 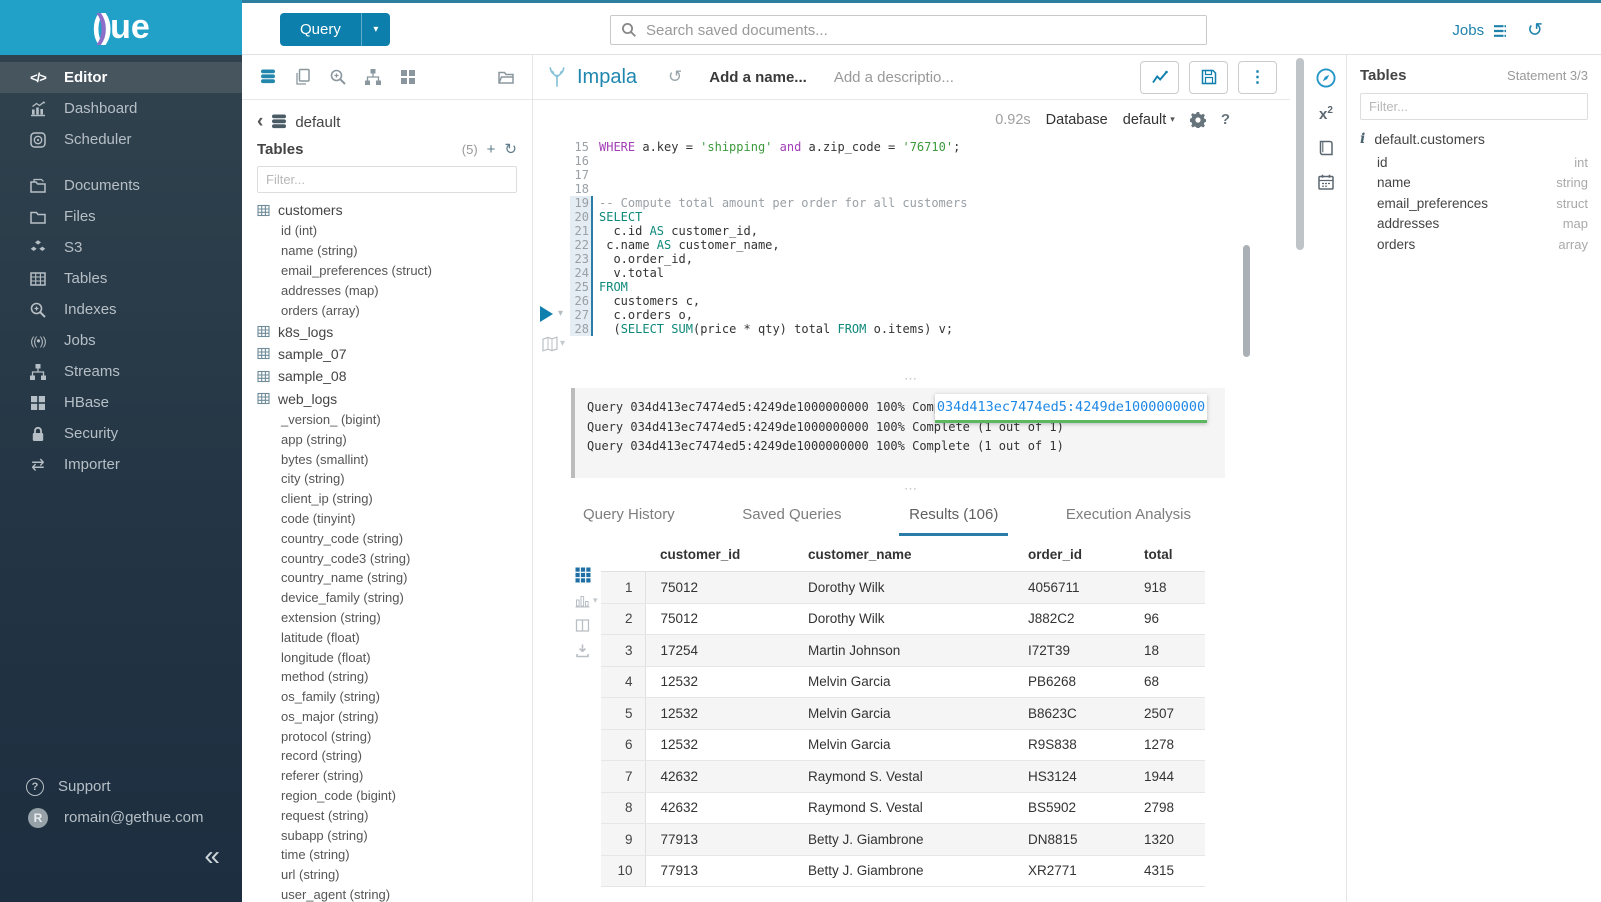 What do you see at coordinates (322, 776) in the screenshot?
I see `column-item: referer (string)` at bounding box center [322, 776].